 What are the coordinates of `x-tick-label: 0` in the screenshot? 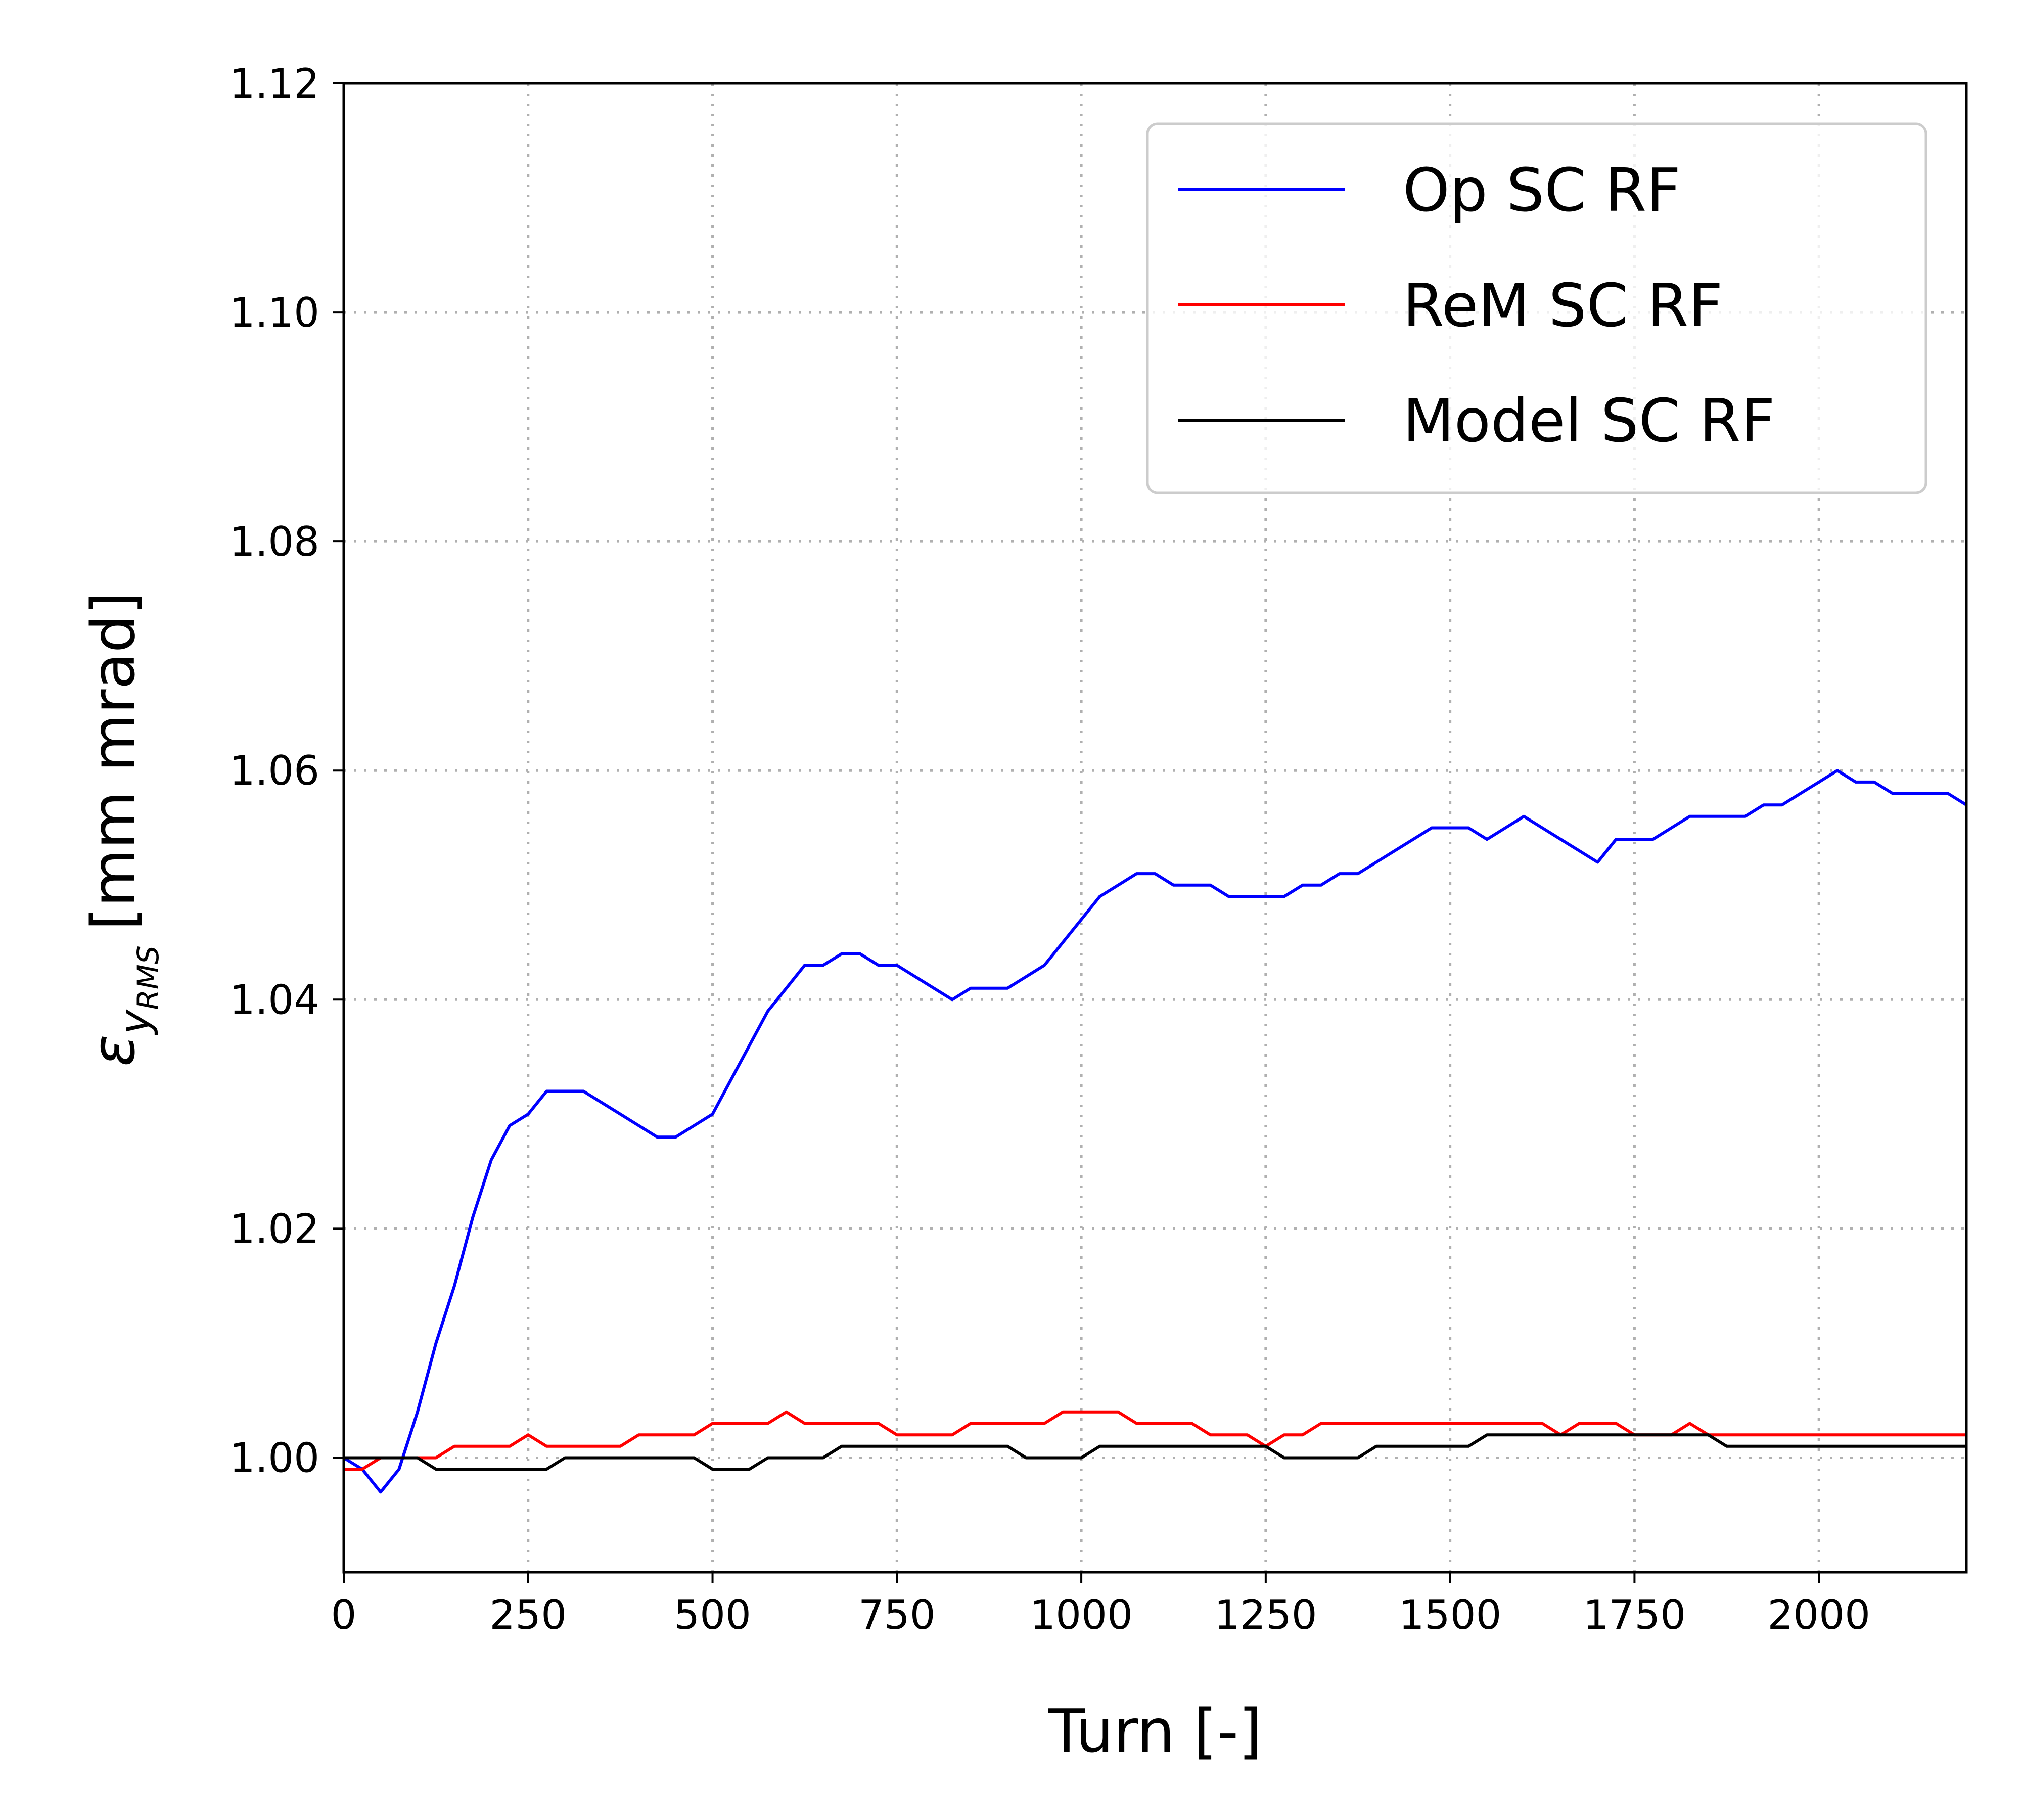 It's located at (344, 1615).